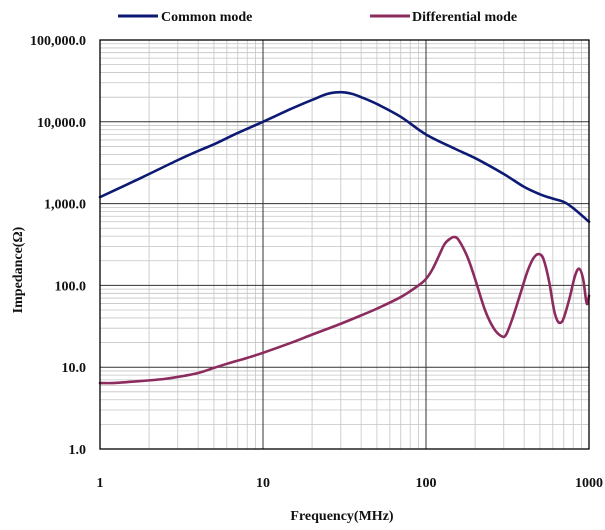 This screenshot has height=530, width=605. Describe the element at coordinates (58, 41) in the screenshot. I see `y-tick-label: 100,000.0` at that location.